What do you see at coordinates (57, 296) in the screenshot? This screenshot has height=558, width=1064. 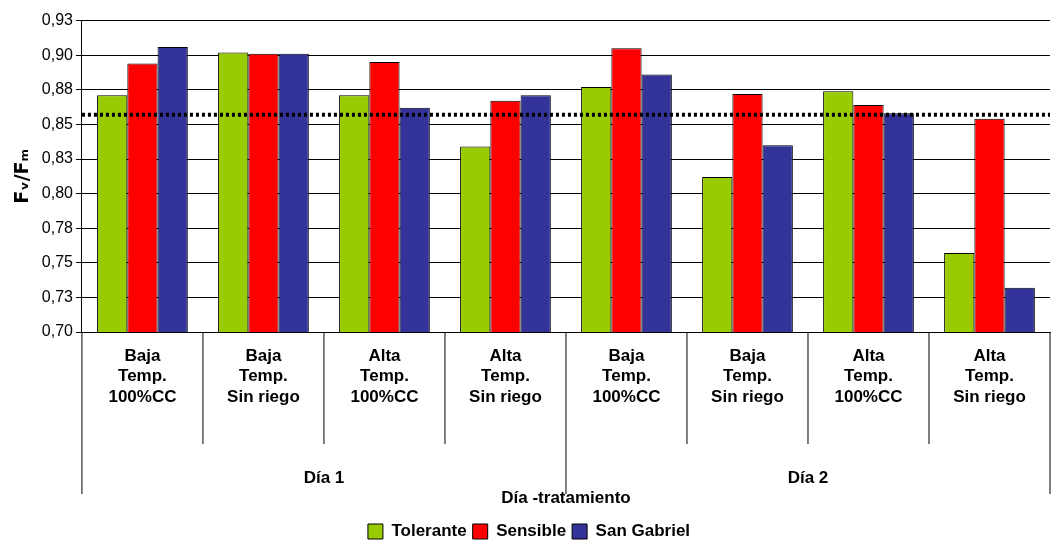 I see `y-tick-label: 0,73` at bounding box center [57, 296].